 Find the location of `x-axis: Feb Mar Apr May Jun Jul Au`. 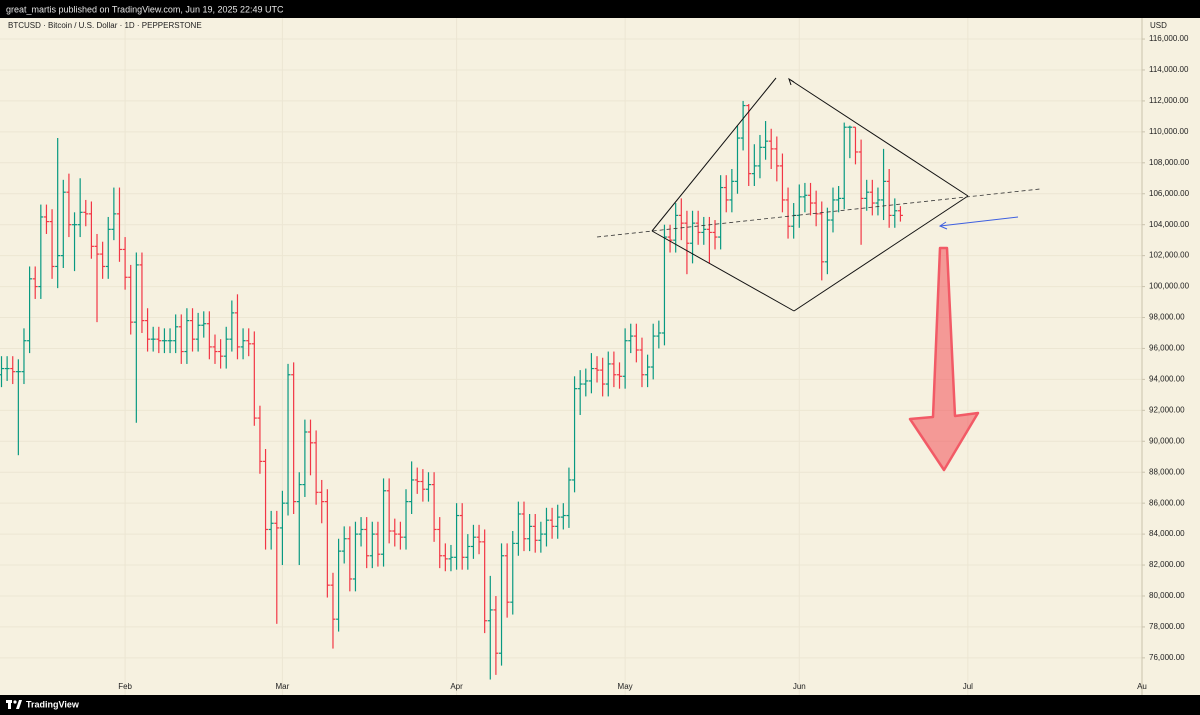

x-axis: Feb Mar Apr May Jun Jul Au is located at coordinates (632, 686).